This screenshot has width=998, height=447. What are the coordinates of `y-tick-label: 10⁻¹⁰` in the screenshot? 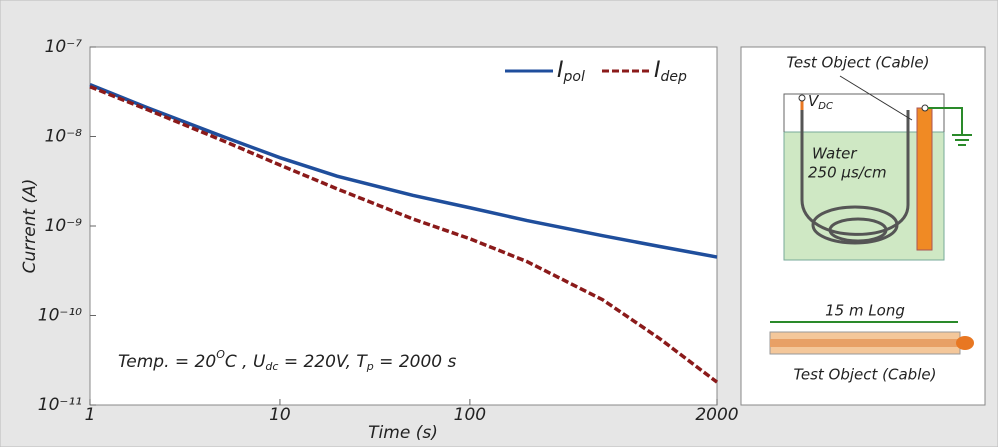 It's located at (60, 316).